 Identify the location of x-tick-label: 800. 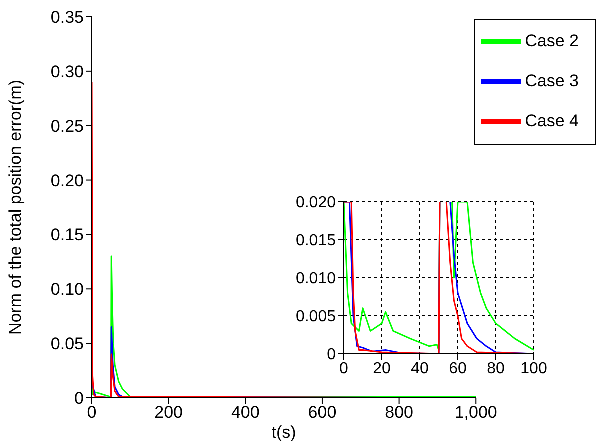
(399, 412).